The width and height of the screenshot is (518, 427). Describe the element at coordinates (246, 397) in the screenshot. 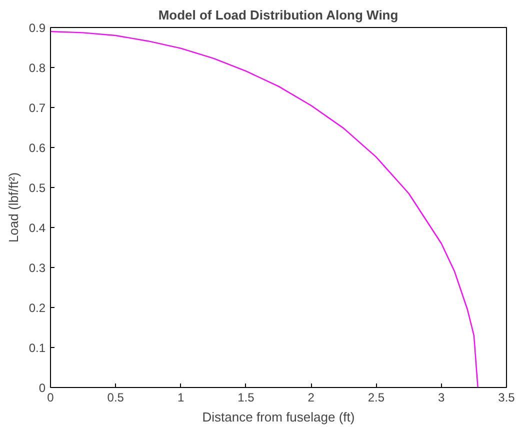

I see `x-tick-label: 1.5` at that location.